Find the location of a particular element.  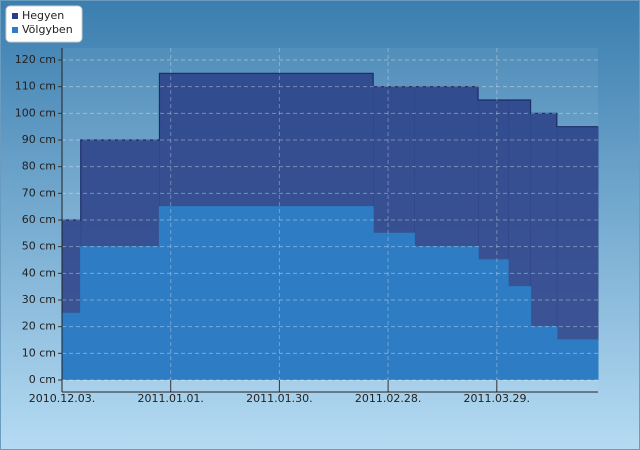

y-tick-label: 60 cm is located at coordinates (39, 219).